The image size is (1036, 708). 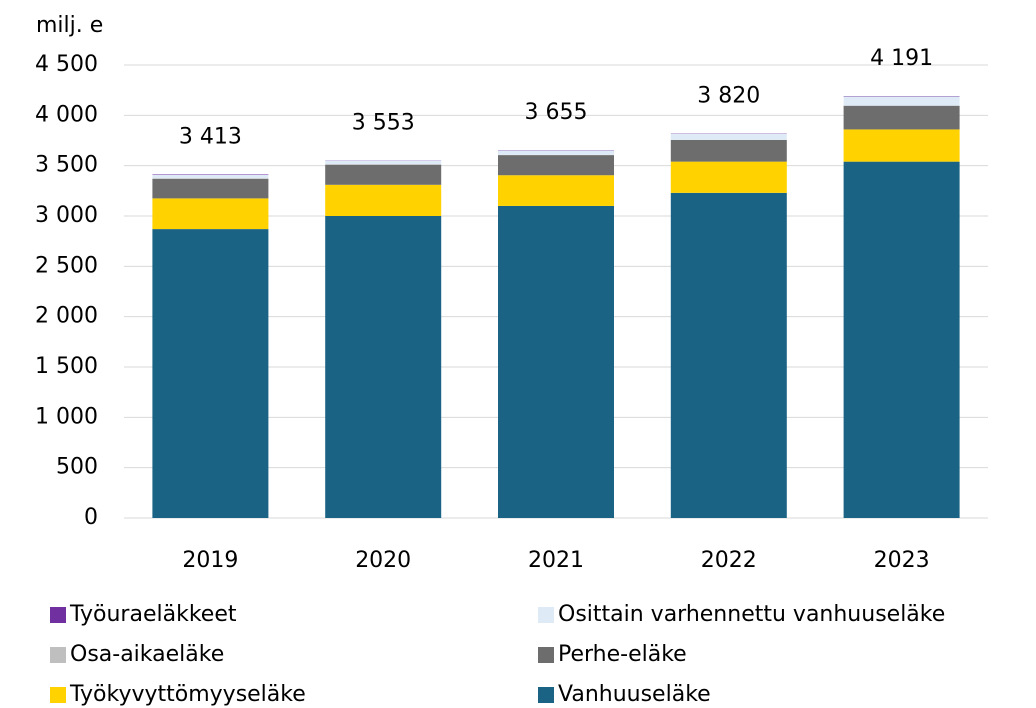 I want to click on y-tick-label: 4 500, so click(x=66, y=64).